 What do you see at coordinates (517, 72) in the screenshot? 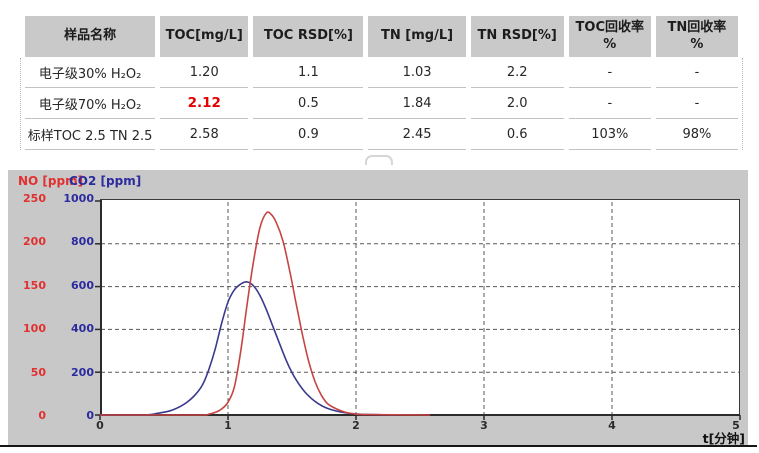
I see `value-cell: 2.2` at bounding box center [517, 72].